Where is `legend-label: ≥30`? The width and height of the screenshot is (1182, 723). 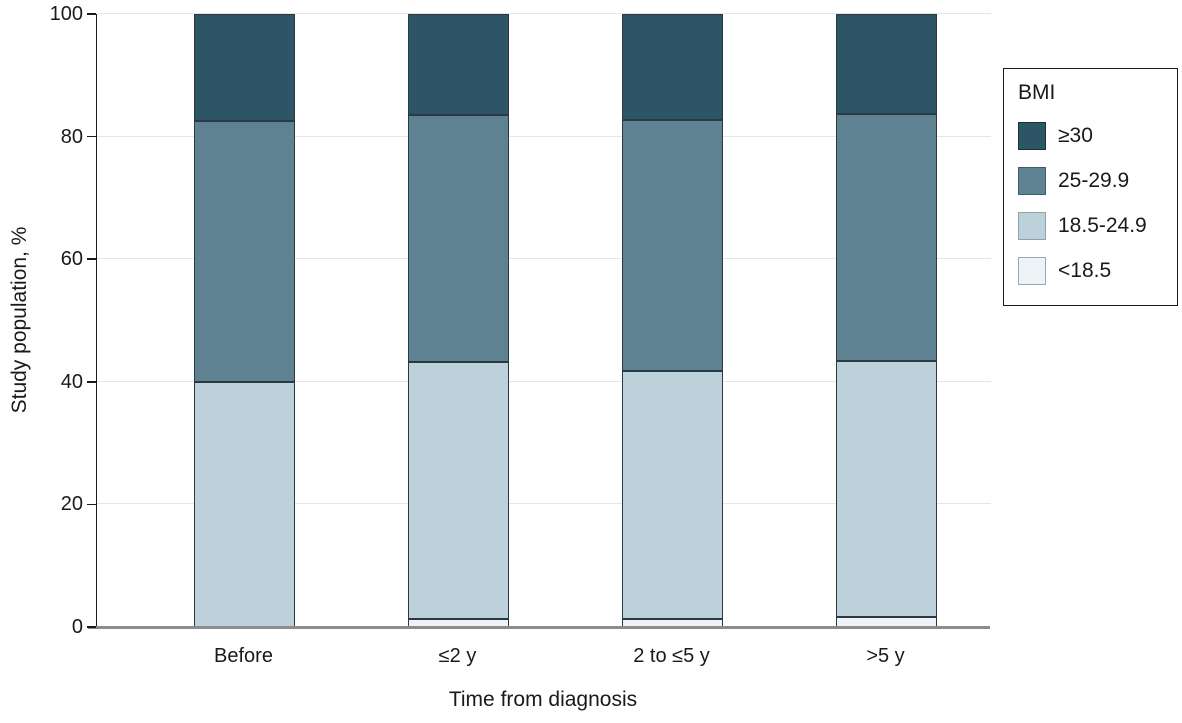 legend-label: ≥30 is located at coordinates (1075, 135).